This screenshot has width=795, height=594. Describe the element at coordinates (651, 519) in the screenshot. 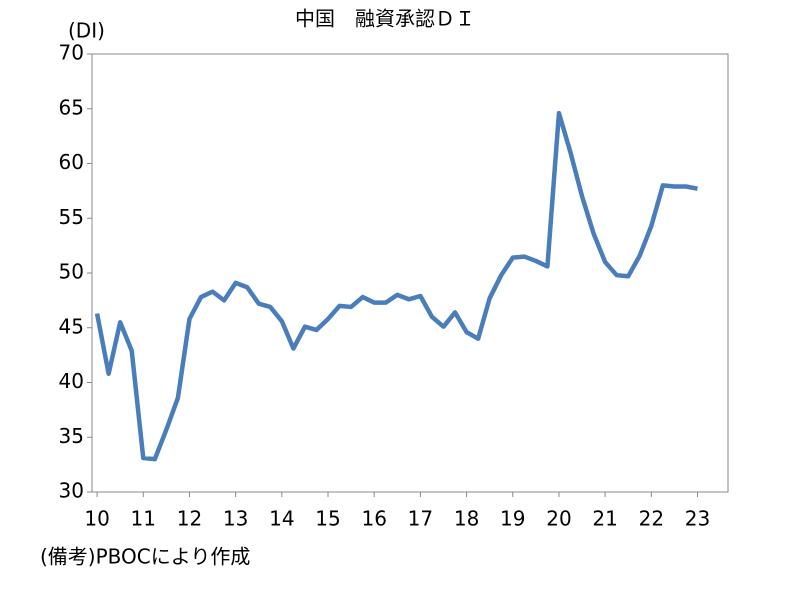

I see `x-tick-label: 22` at that location.